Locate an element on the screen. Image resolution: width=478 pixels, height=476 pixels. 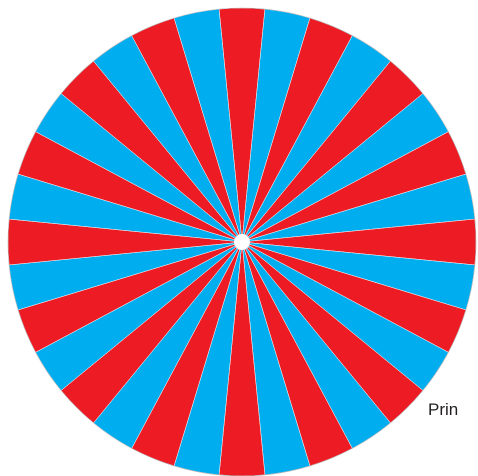
center-dot is located at coordinates (242, 242).